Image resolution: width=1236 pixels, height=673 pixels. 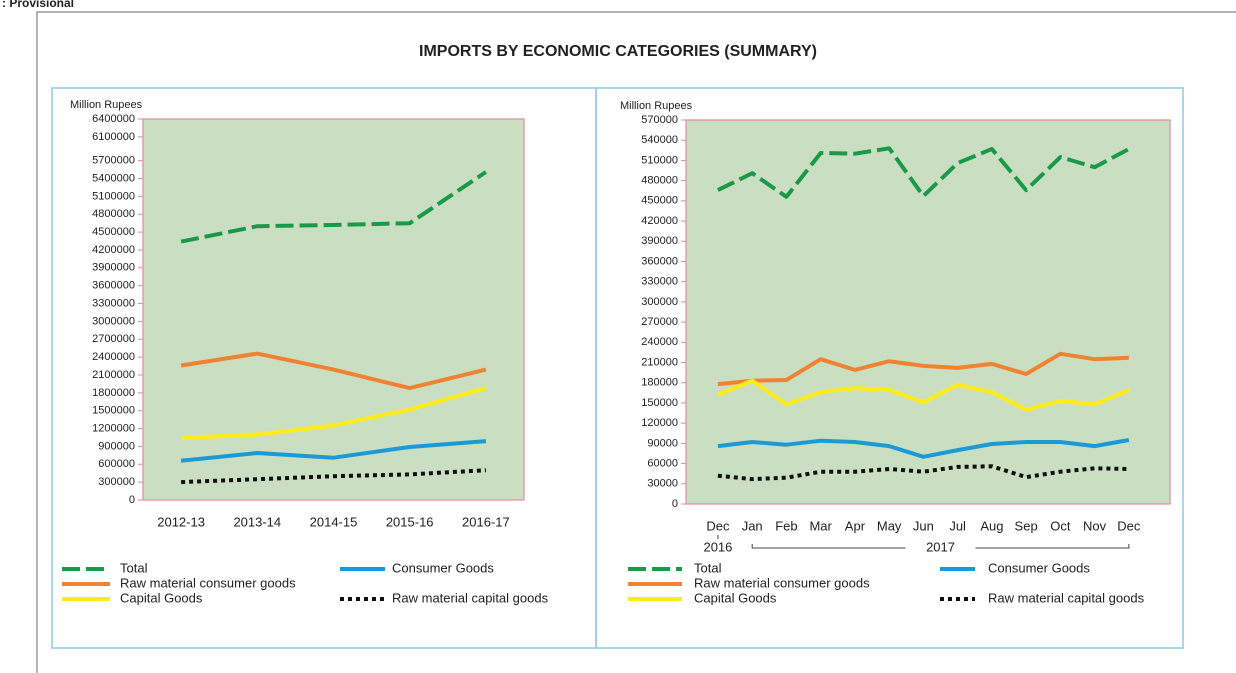 What do you see at coordinates (113, 339) in the screenshot?
I see `y-tick-label: 2700000` at bounding box center [113, 339].